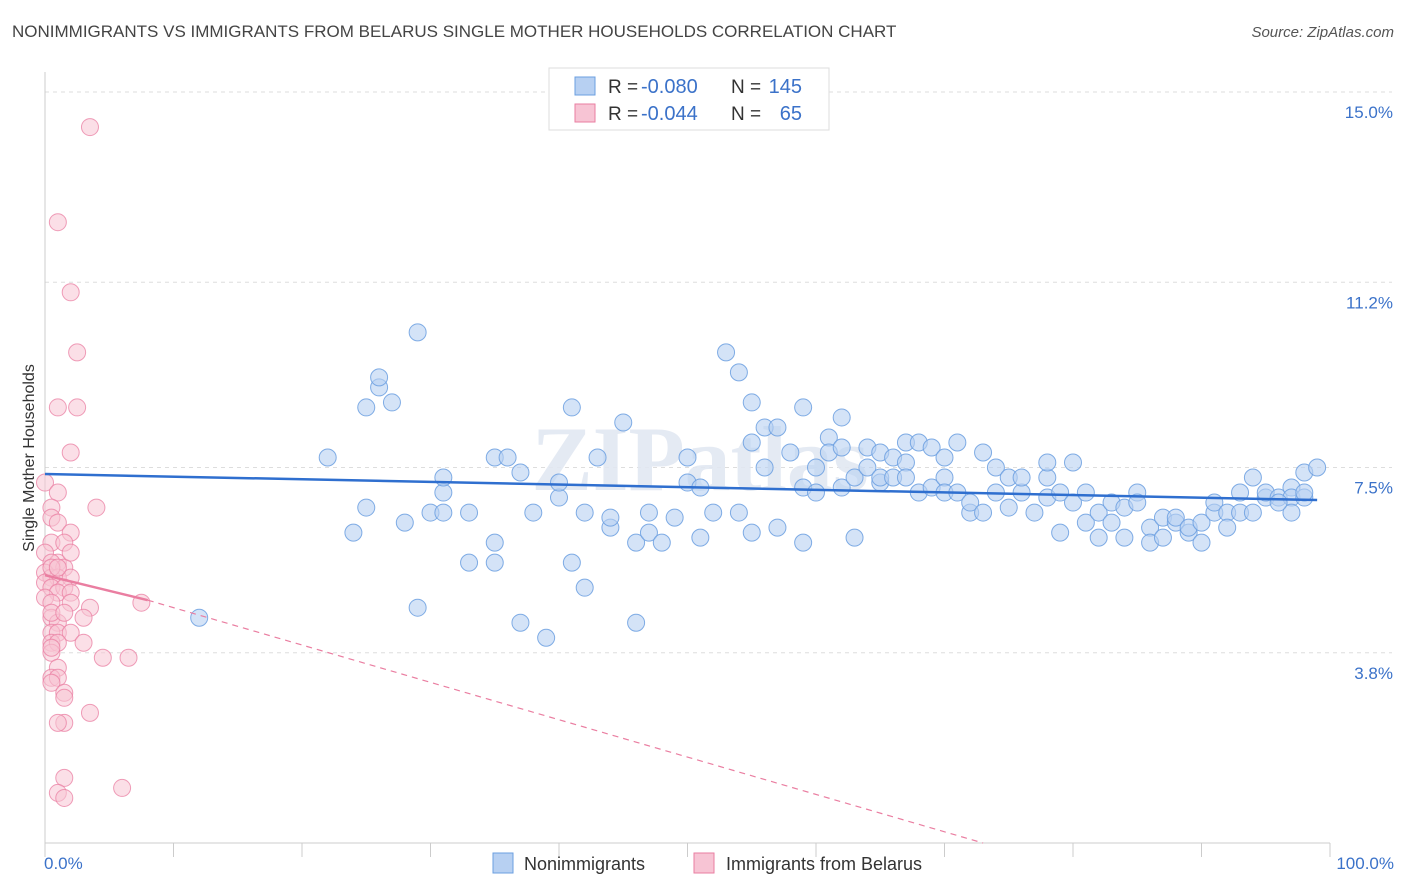 Image resolution: width=1406 pixels, height=892 pixels. What do you see at coordinates (669, 114) in the screenshot?
I see `legend-r-value: -0.044` at bounding box center [669, 114].